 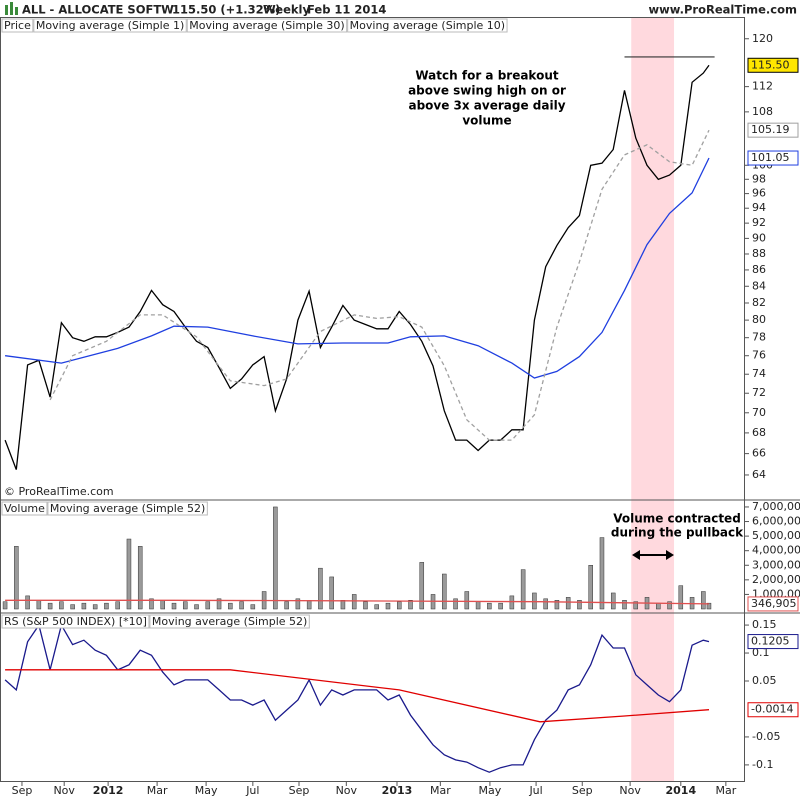 I want to click on y-tick-label: 0.05, so click(x=764, y=680).